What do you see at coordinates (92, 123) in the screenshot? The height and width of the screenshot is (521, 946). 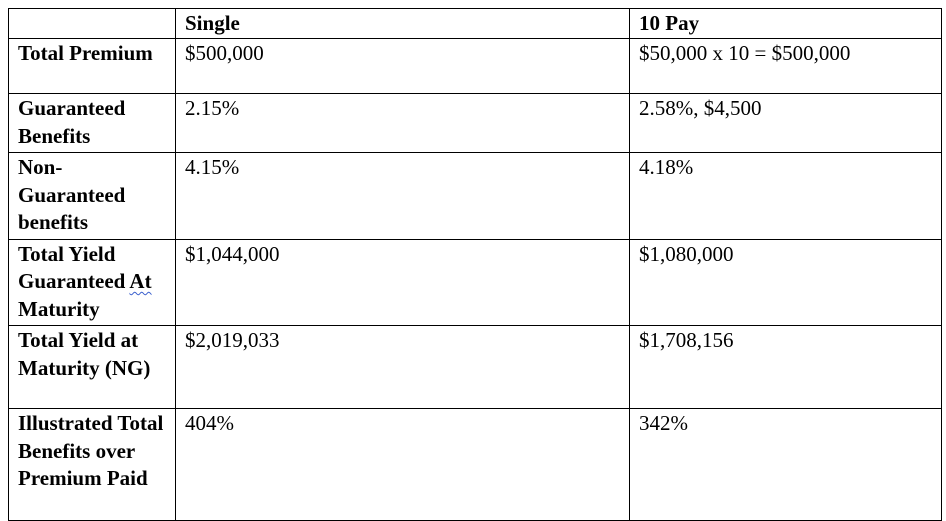 I see `row-label-guaranteed-benefits: Guaranteed Benefits` at bounding box center [92, 123].